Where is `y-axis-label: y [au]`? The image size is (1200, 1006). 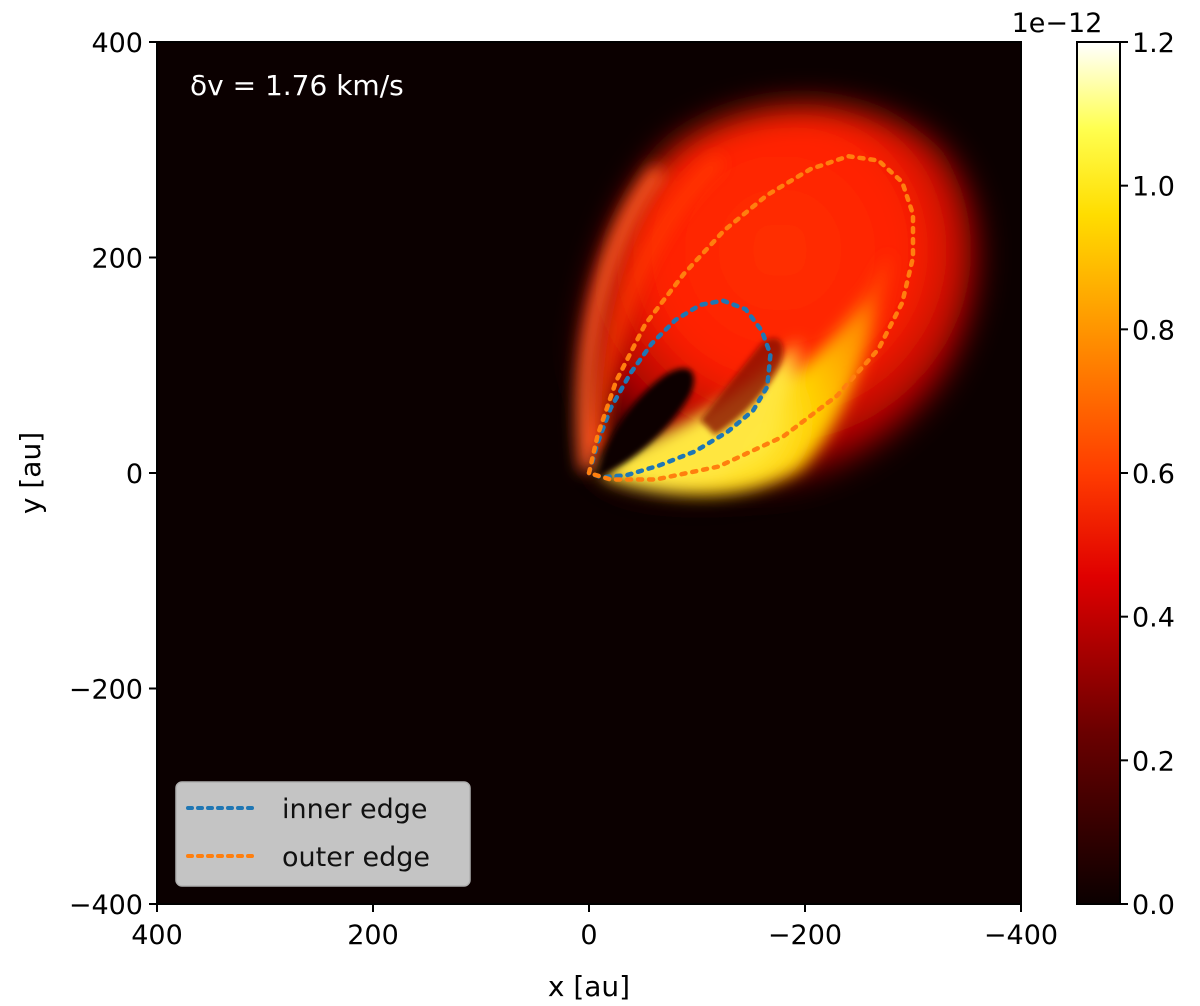 y-axis-label: y [au] is located at coordinates (30, 473).